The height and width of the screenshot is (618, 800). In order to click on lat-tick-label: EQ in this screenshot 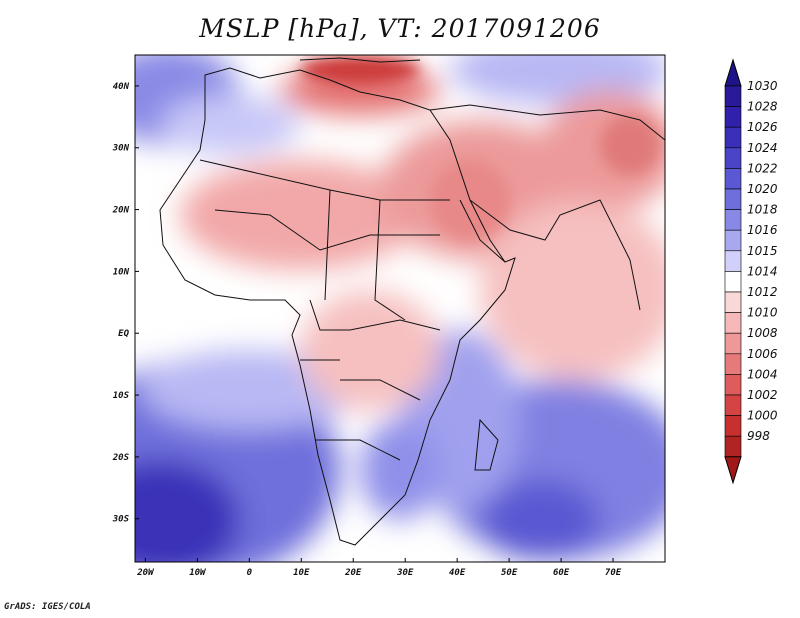, I will do `click(123, 334)`.